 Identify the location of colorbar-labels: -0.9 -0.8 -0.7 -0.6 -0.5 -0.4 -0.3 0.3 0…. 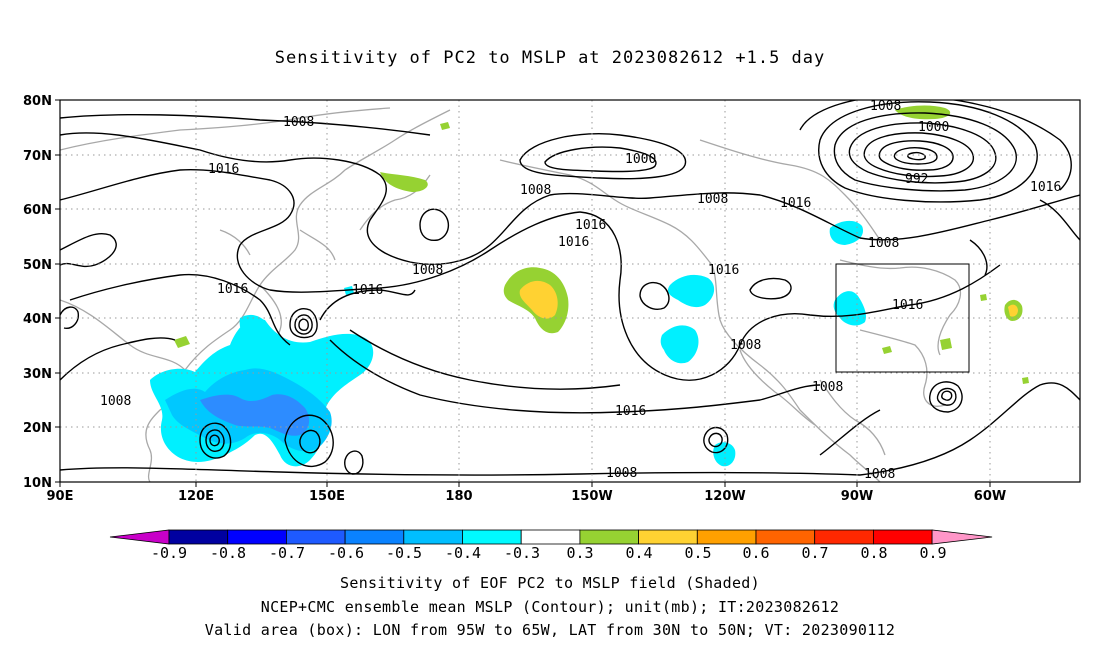
(549, 553).